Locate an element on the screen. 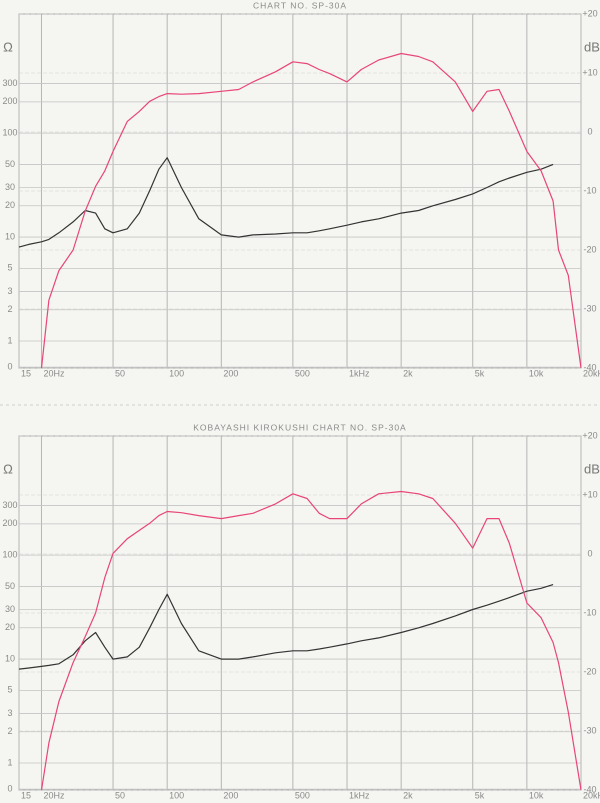 The width and height of the screenshot is (600, 803). chart-title: KOBAYASHI KIROKUSHI CHART NO. SP-30A is located at coordinates (299, 427).